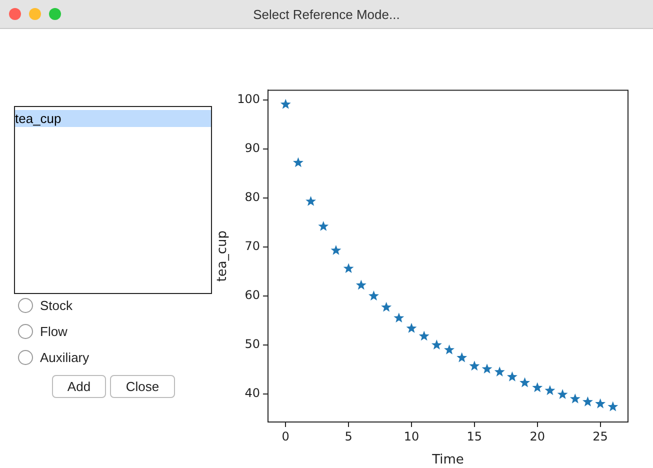  I want to click on y-axis-title: tea_cup, so click(222, 256).